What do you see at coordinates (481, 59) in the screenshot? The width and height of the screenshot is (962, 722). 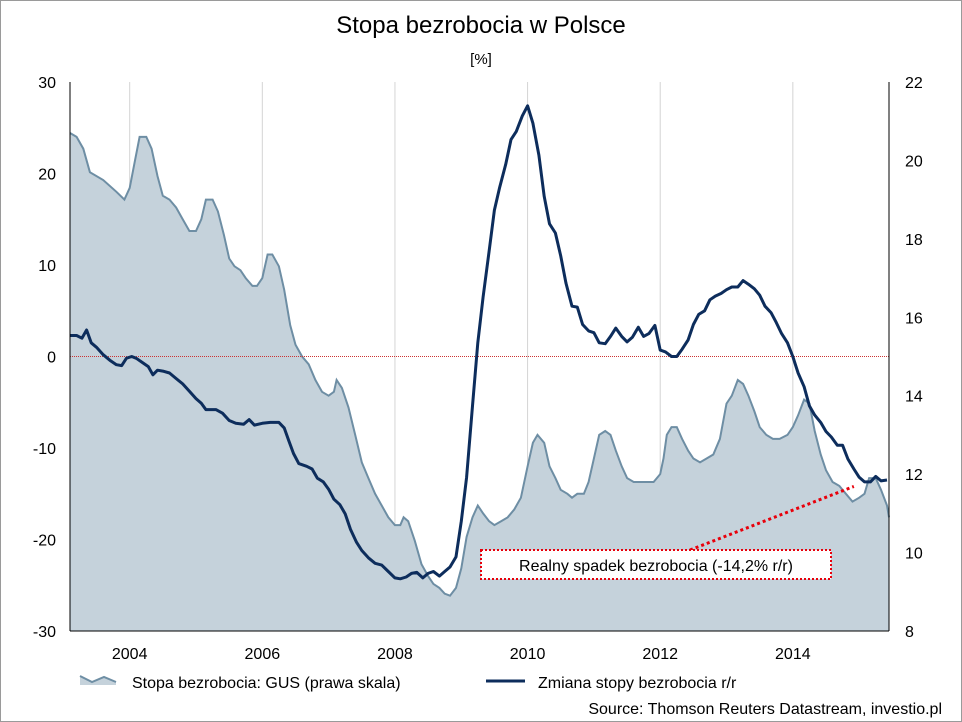 I see `chart-unit: [%]` at bounding box center [481, 59].